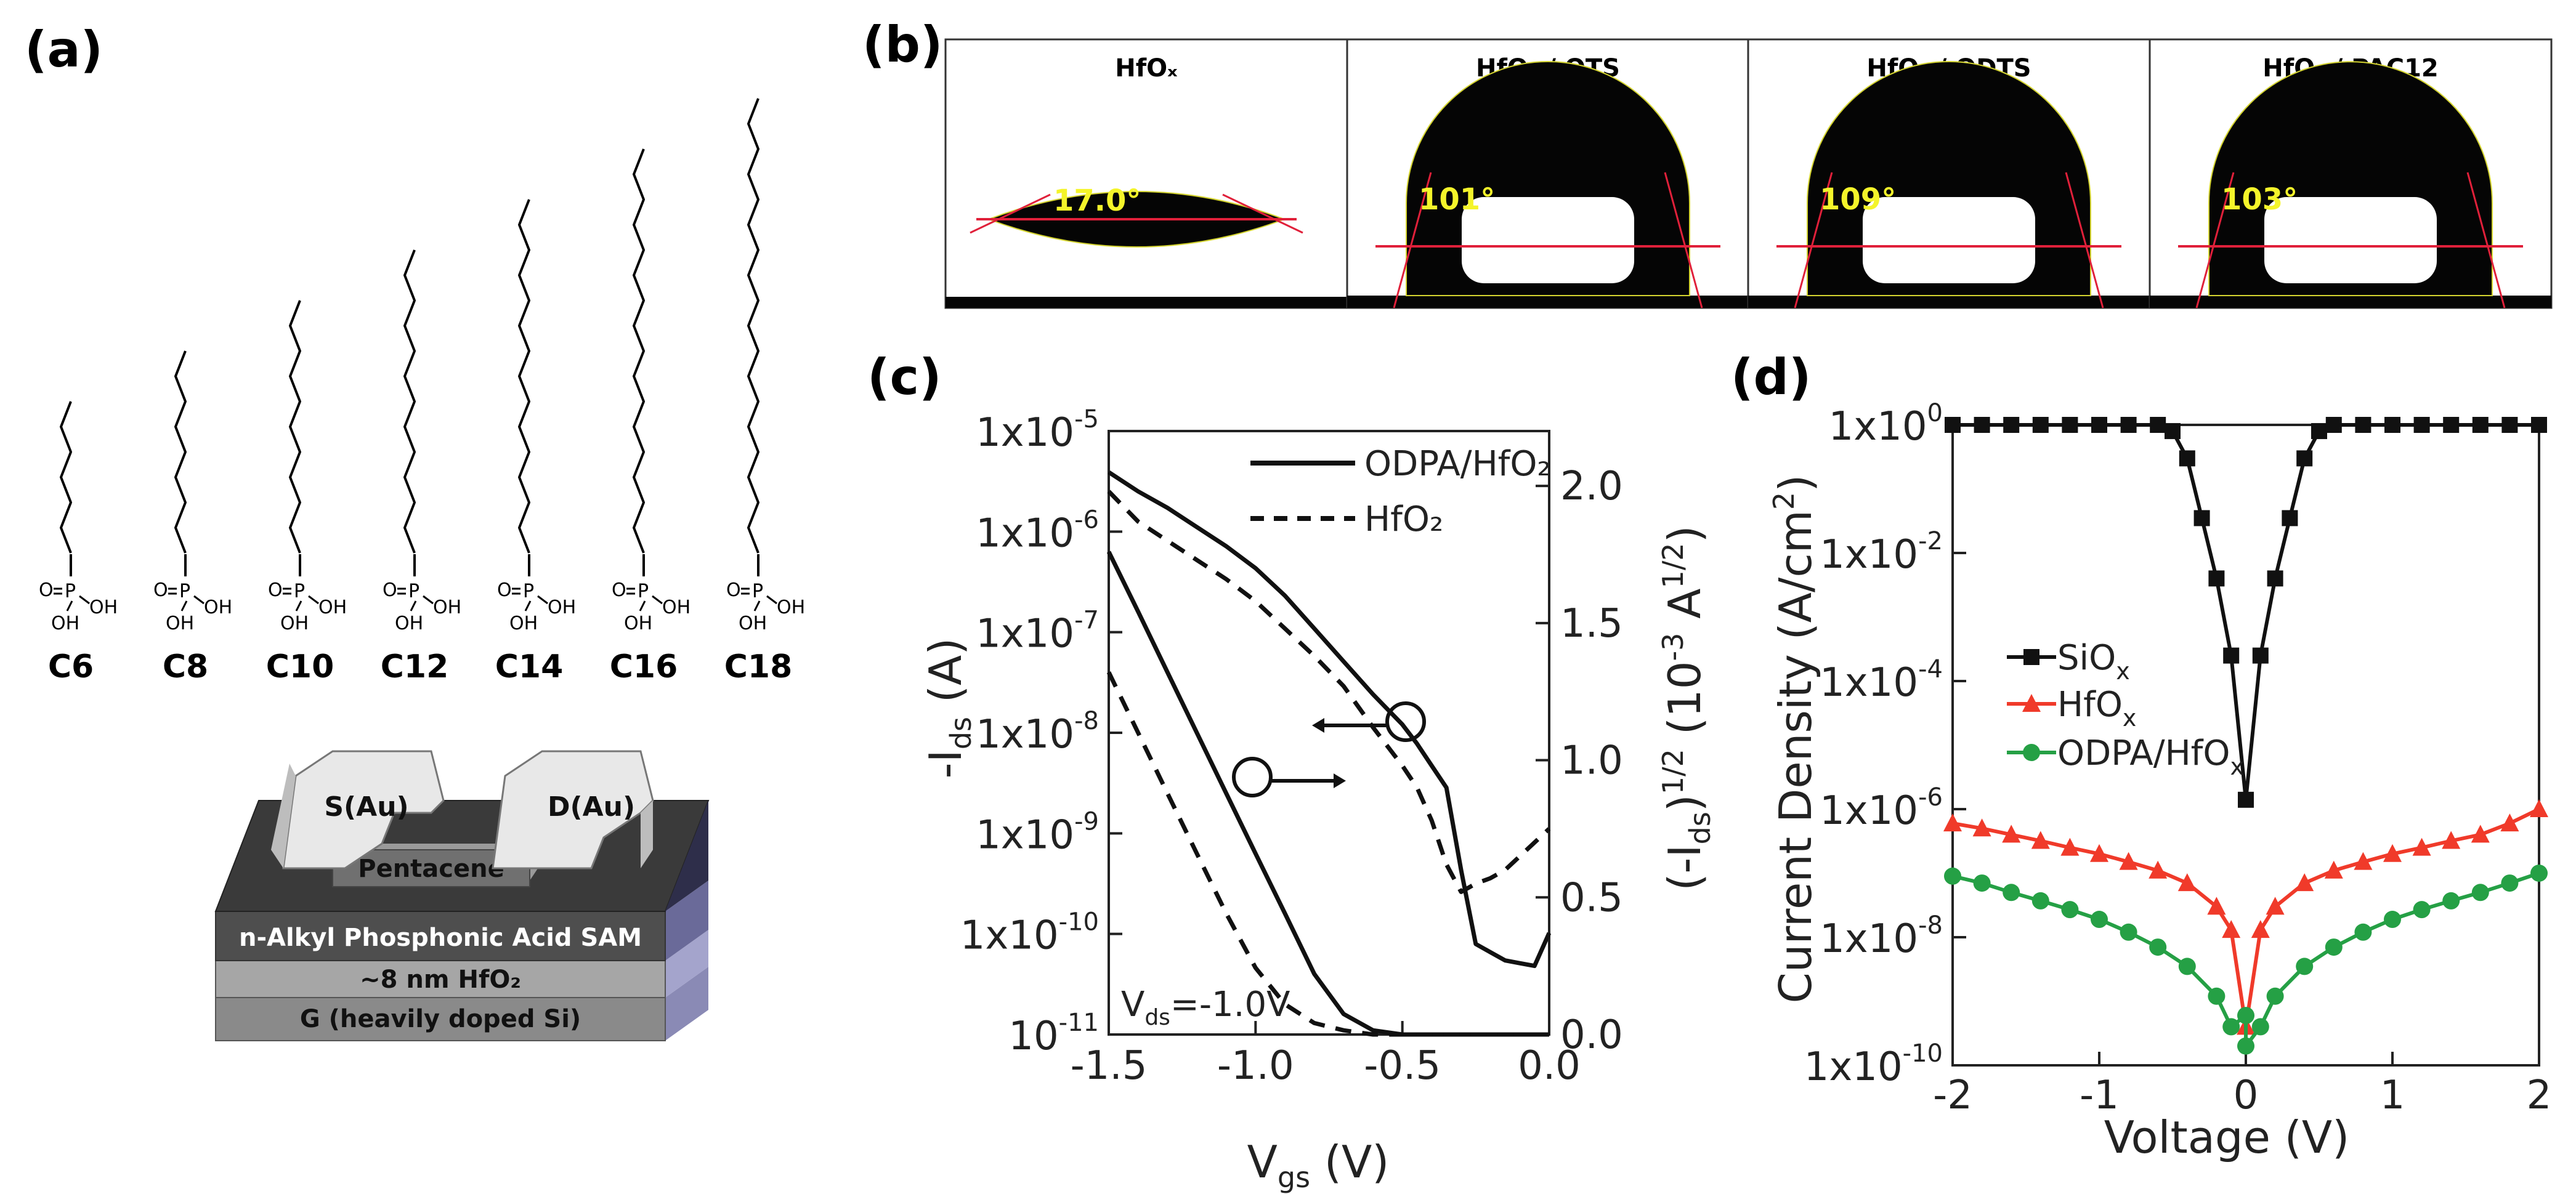  What do you see at coordinates (2245, 736) in the screenshot?
I see `d-series` at bounding box center [2245, 736].